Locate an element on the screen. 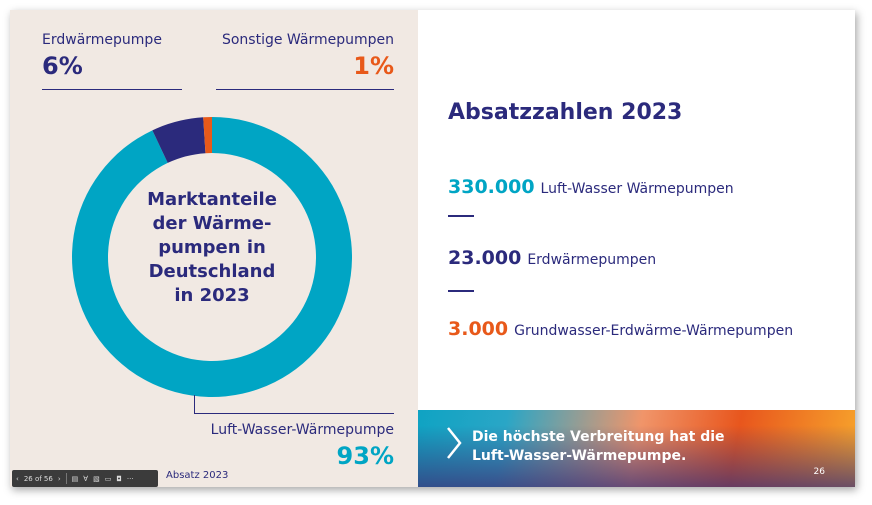 Image resolution: width=872 pixels, height=505 pixels. luft-leader-line is located at coordinates (294, 413).